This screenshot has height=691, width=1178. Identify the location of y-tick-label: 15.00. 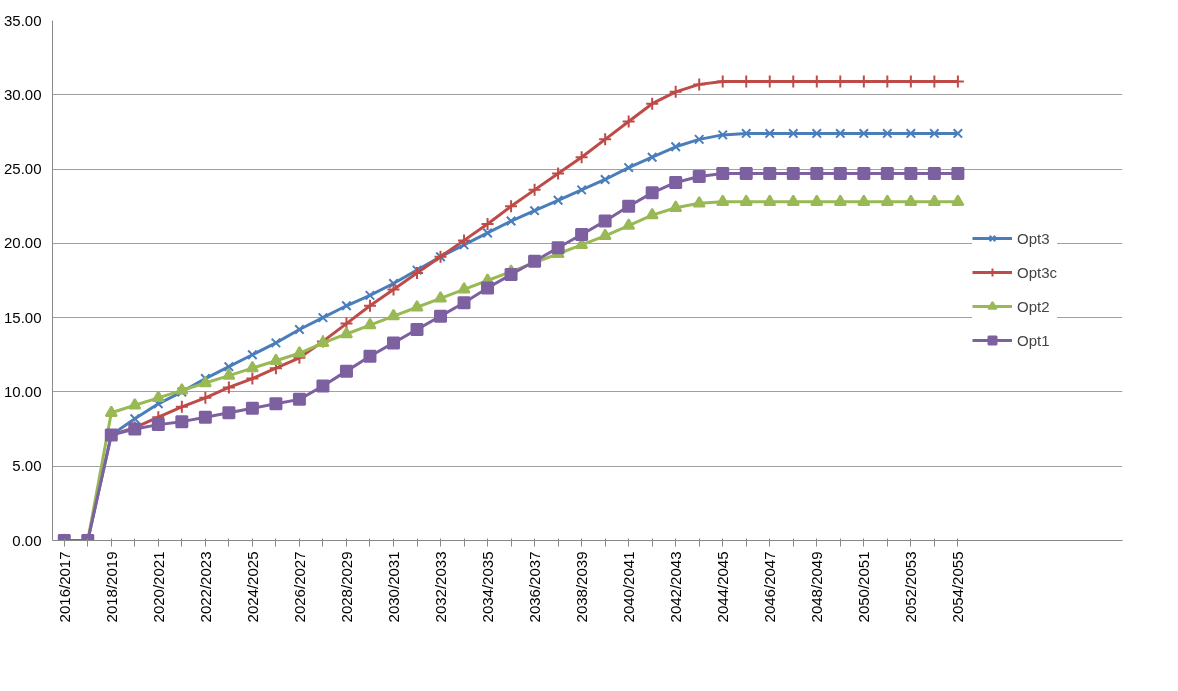
(22, 317).